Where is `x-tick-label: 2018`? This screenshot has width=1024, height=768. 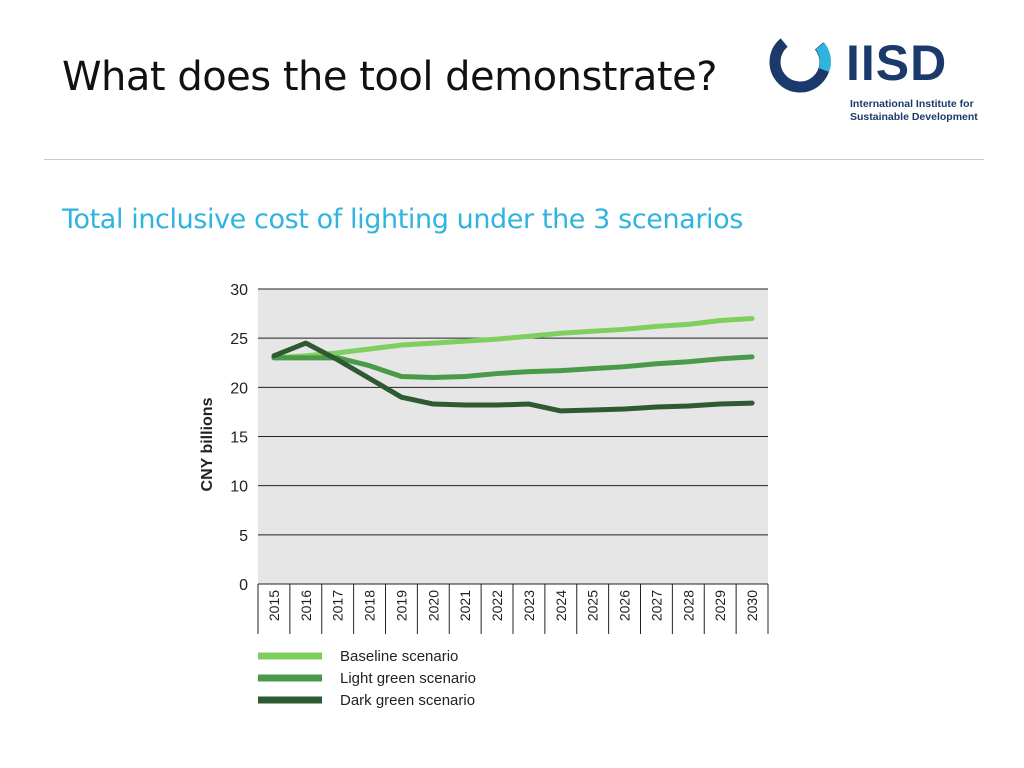
x-tick-label: 2018 is located at coordinates (370, 605).